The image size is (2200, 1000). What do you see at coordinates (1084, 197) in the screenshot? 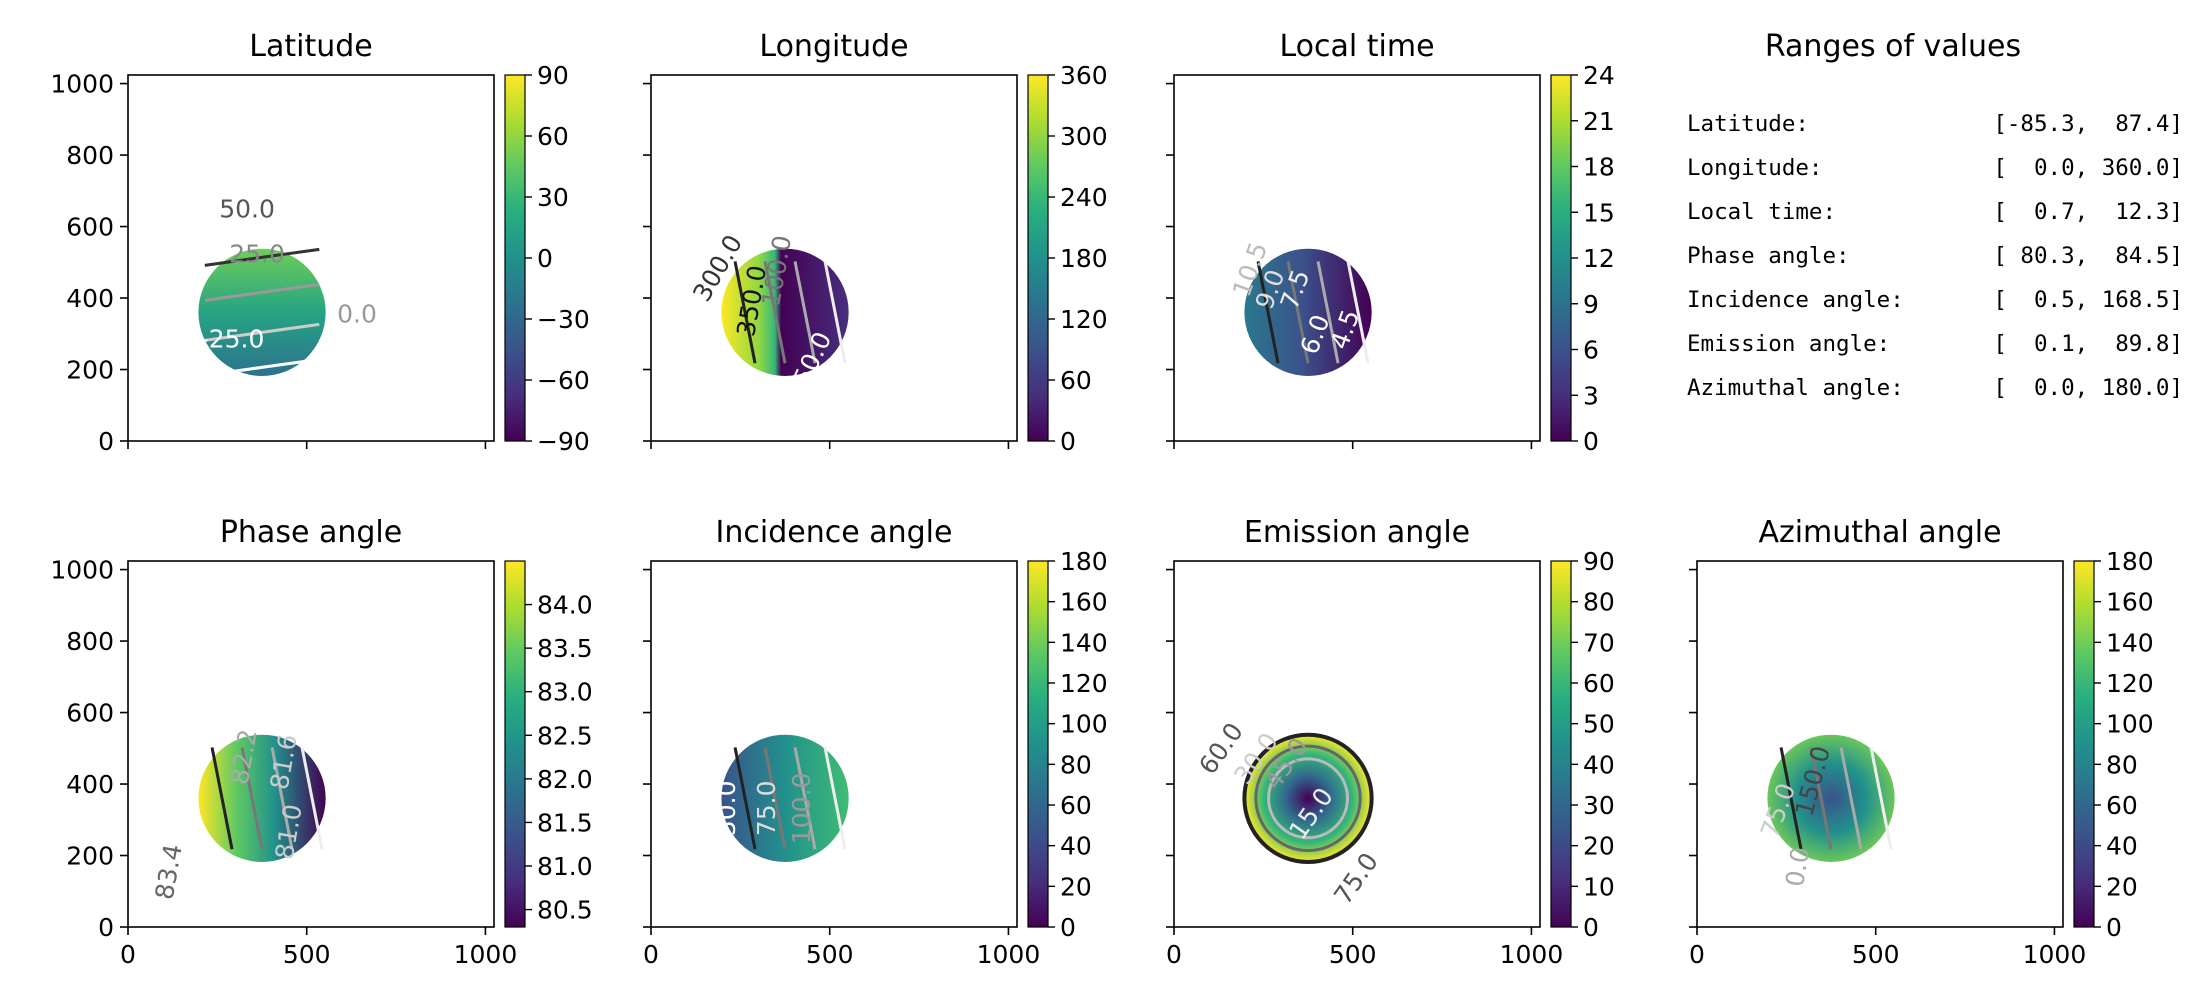
I see `colorbar-tick-label: 240` at bounding box center [1084, 197].